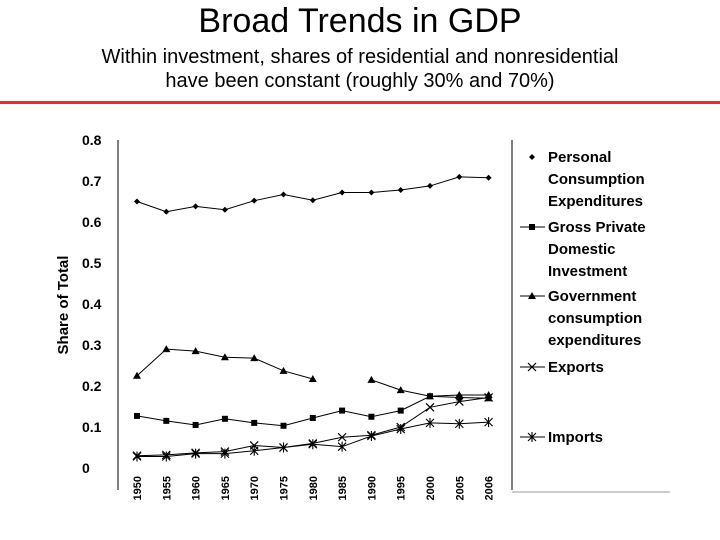 The width and height of the screenshot is (720, 540). What do you see at coordinates (595, 201) in the screenshot?
I see `legend-label: Expenditures` at bounding box center [595, 201].